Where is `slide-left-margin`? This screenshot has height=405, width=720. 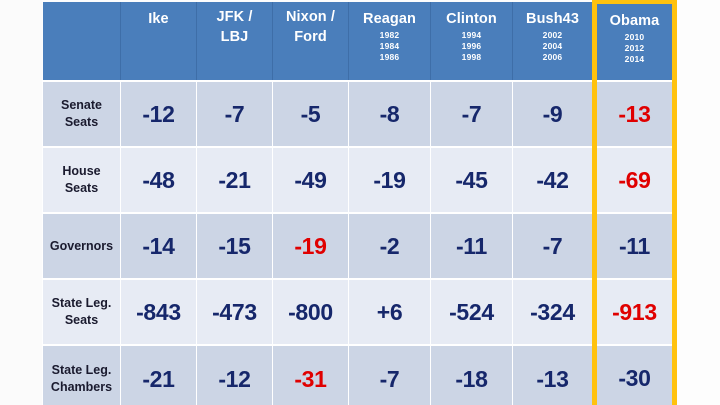 slide-left-margin is located at coordinates (21, 202).